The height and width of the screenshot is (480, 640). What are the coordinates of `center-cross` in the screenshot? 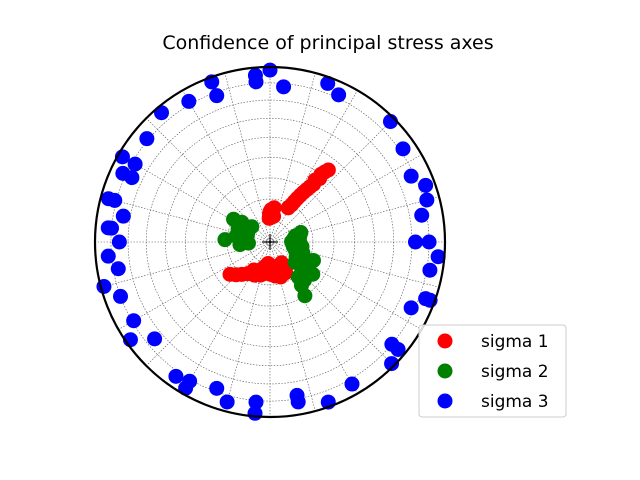 It's located at (270, 242).